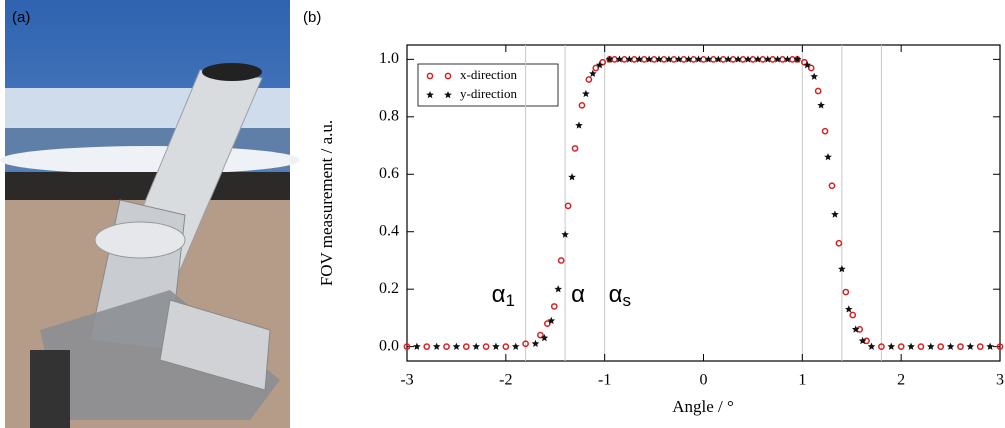  I want to click on x-tick-label: 2, so click(901, 380).